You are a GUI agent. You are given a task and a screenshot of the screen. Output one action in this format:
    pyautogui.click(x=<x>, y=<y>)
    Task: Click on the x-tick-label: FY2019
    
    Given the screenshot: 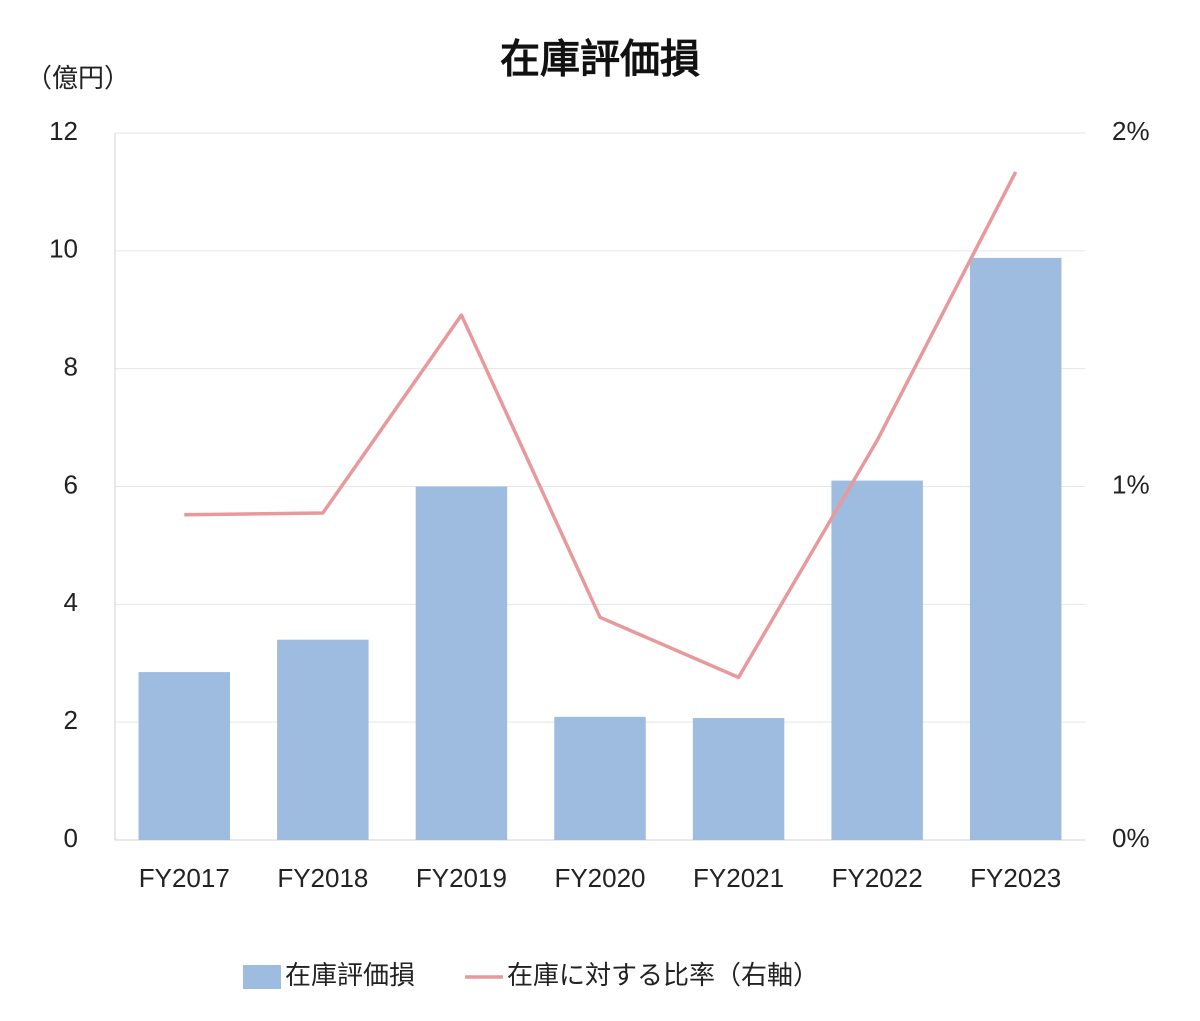 What is the action you would take?
    pyautogui.click(x=461, y=878)
    